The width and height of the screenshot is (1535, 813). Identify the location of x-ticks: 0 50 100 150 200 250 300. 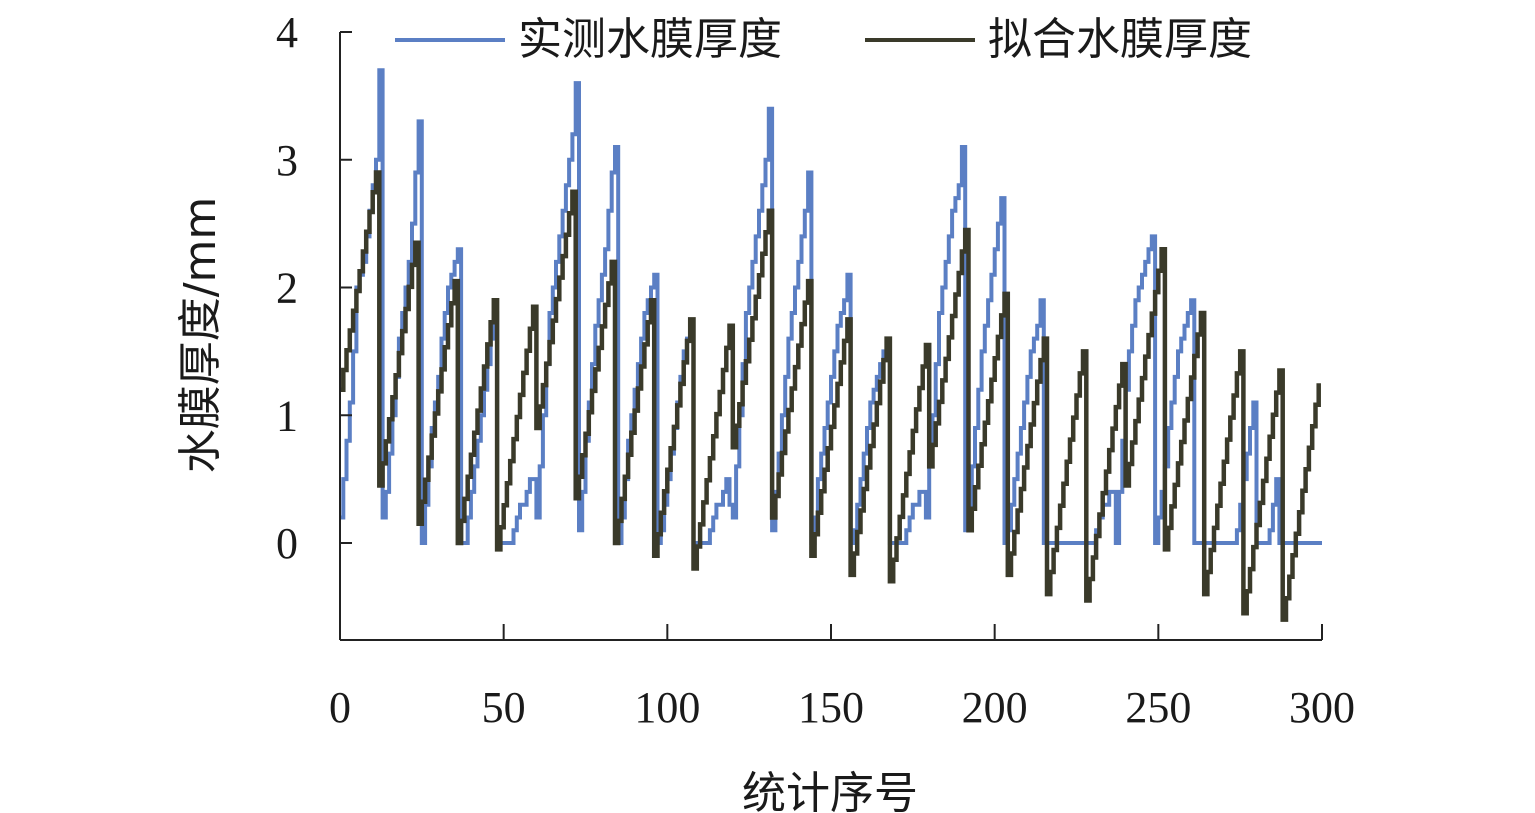
(842, 678).